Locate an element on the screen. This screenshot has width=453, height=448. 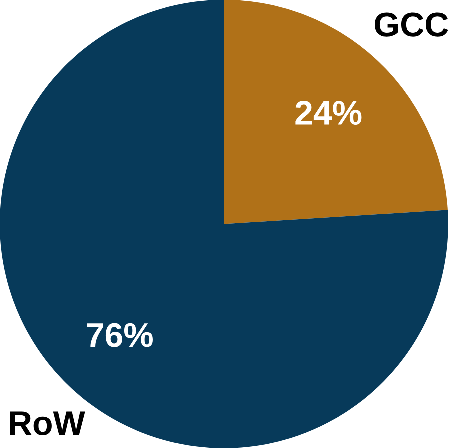
slice-label: GCC is located at coordinates (411, 24).